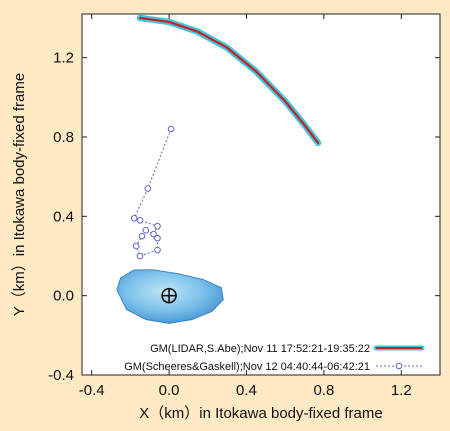  What do you see at coordinates (61, 375) in the screenshot?
I see `y-tick-label: -0.4` at bounding box center [61, 375].